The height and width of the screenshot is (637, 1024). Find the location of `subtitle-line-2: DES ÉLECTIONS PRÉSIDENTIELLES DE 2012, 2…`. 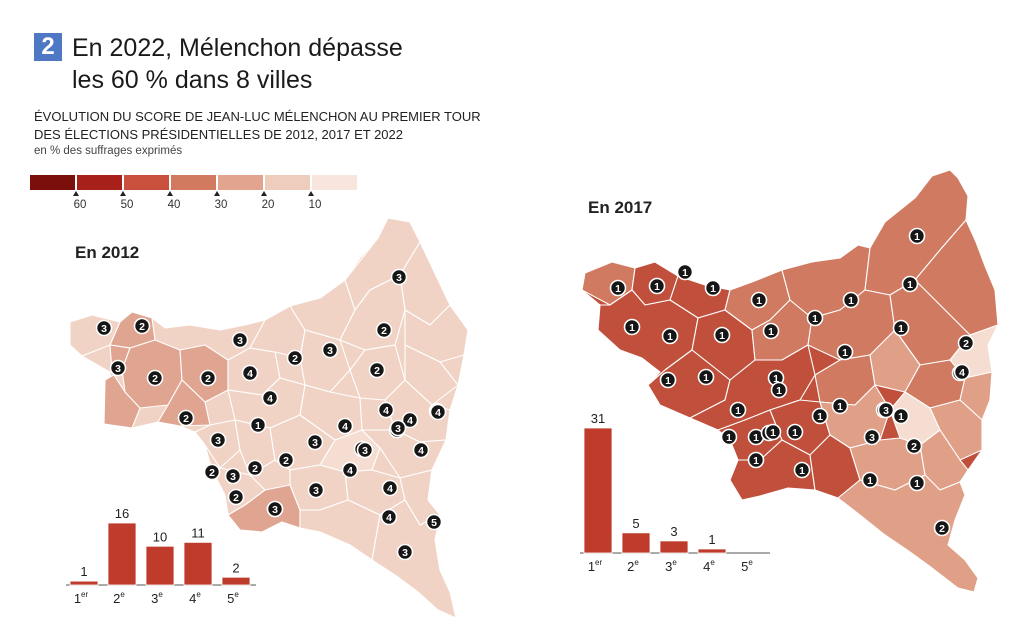

subtitle-line-2: DES ÉLECTIONS PRÉSIDENTIELLES DE 2012, 2… is located at coordinates (218, 134).